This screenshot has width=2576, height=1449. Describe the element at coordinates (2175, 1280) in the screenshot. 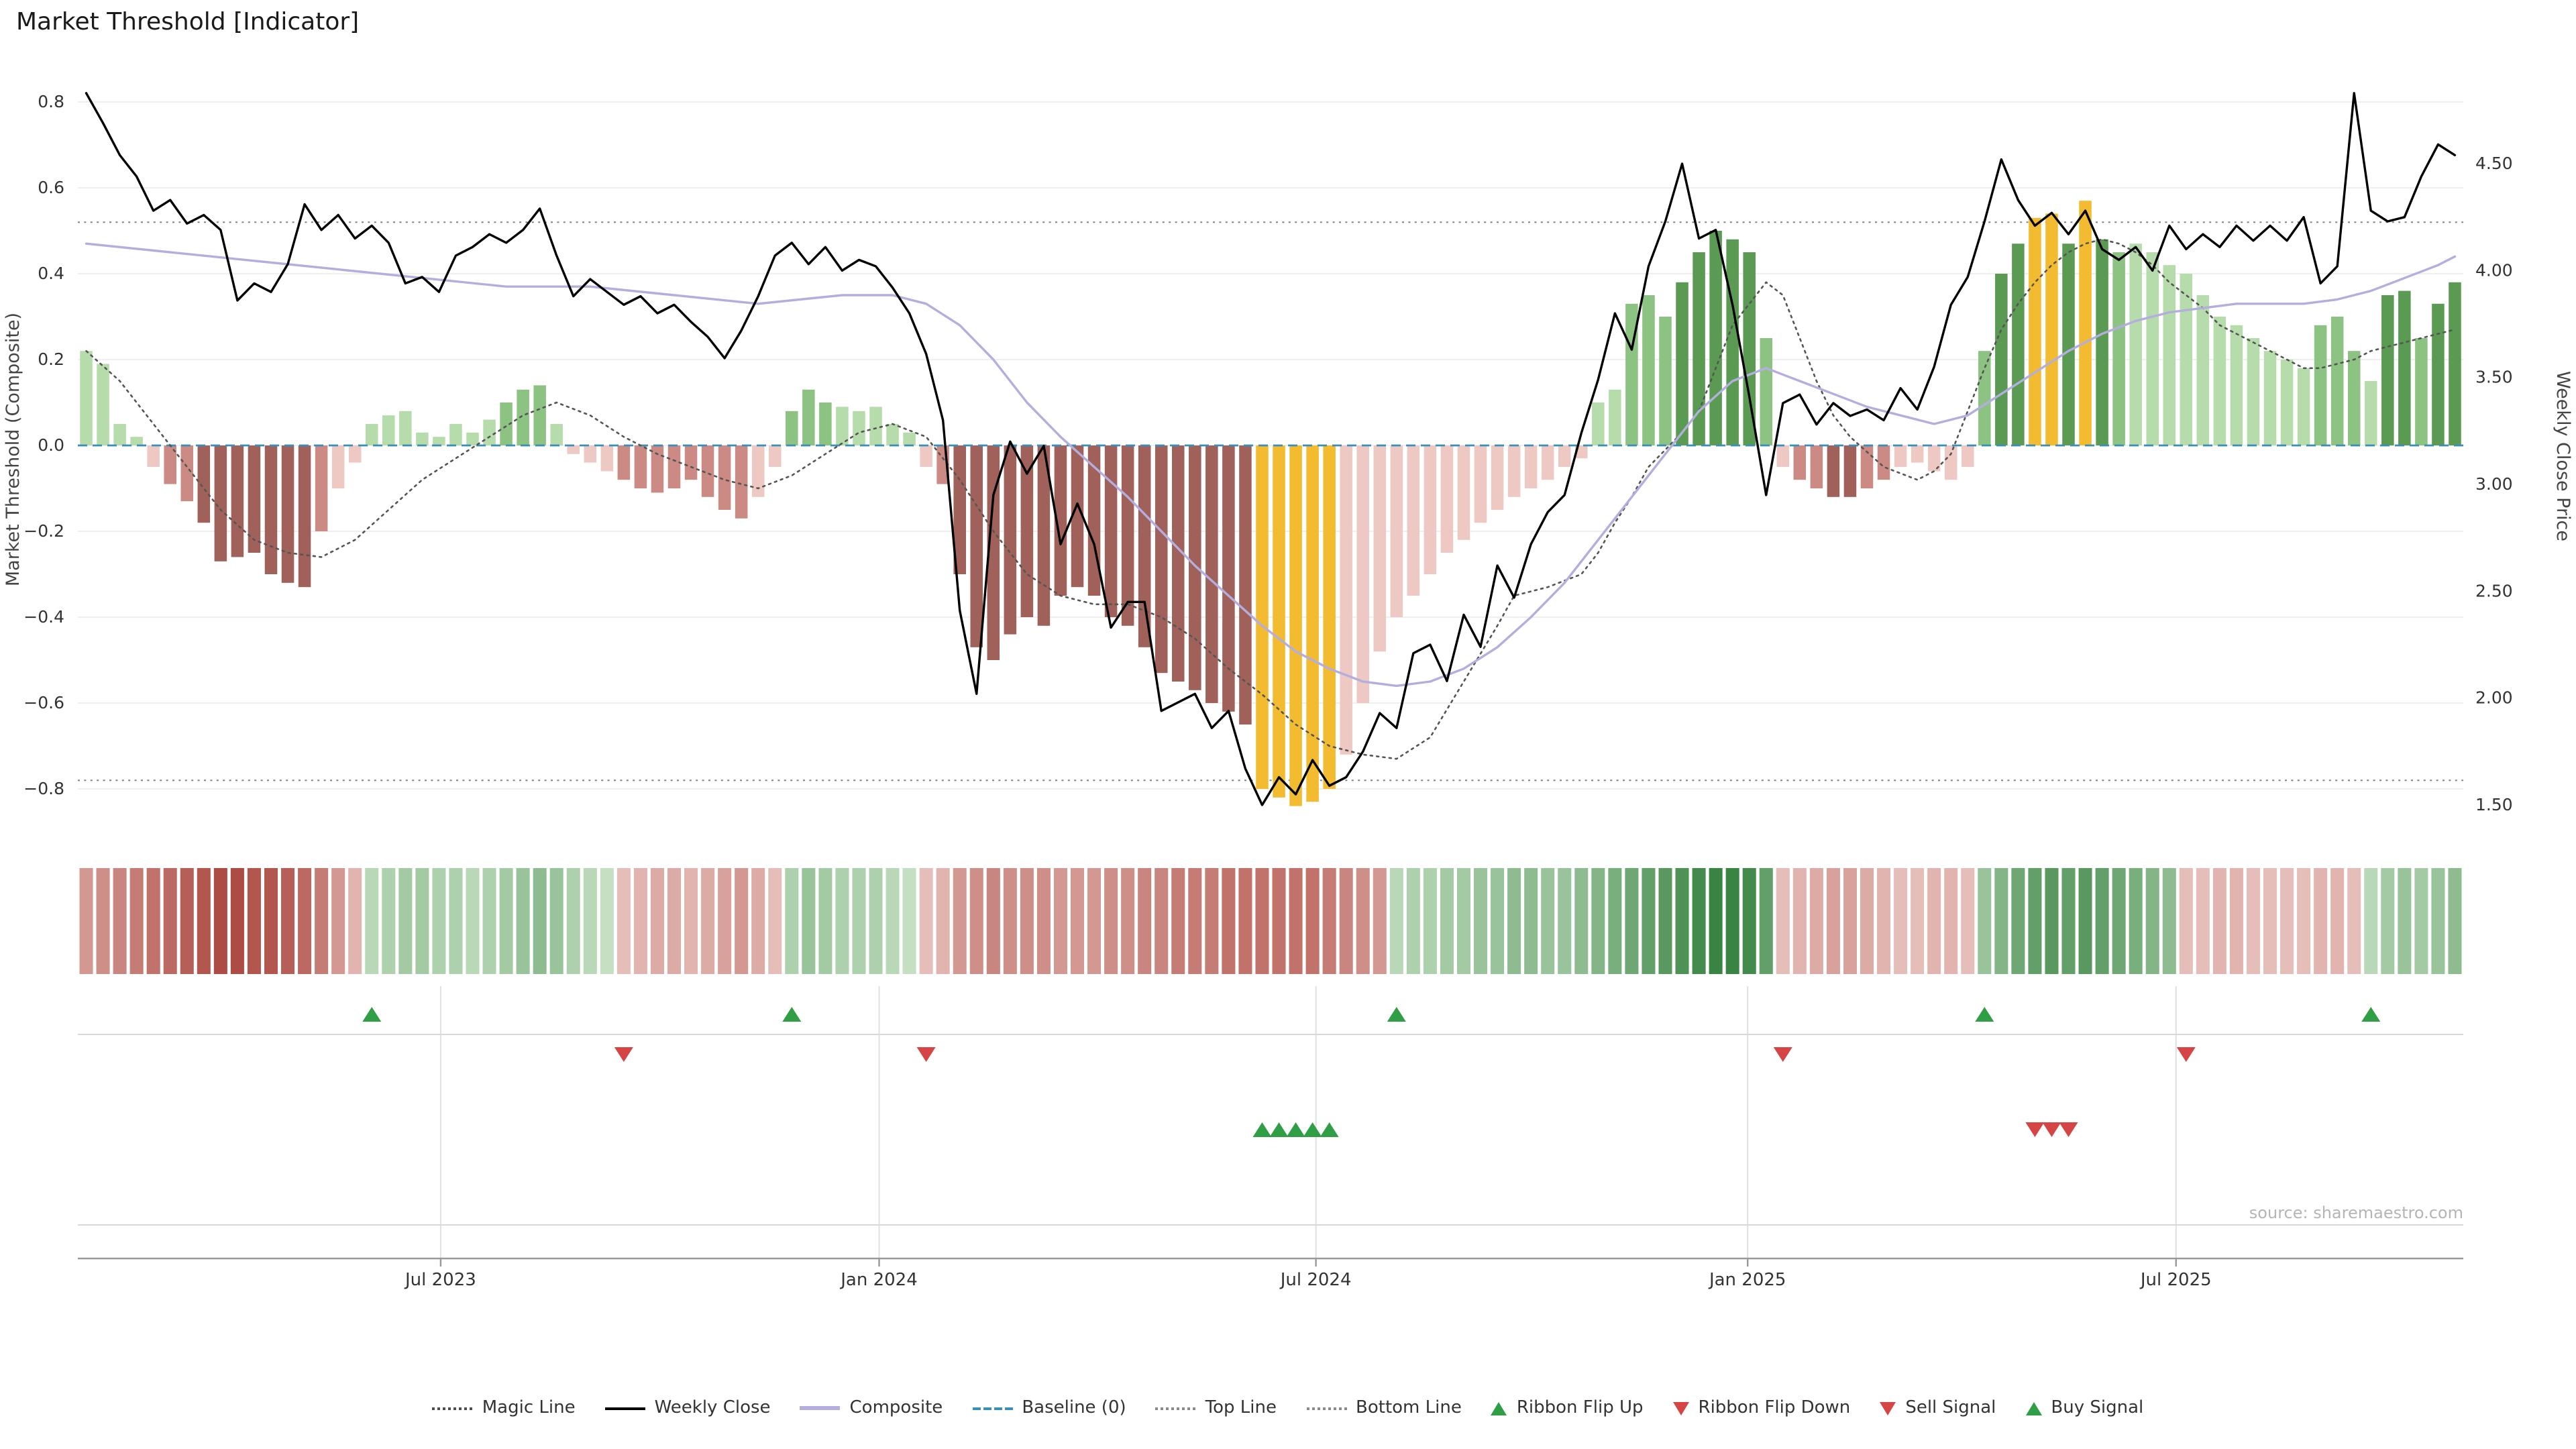

I see `tick-label: Jul 2025` at that location.